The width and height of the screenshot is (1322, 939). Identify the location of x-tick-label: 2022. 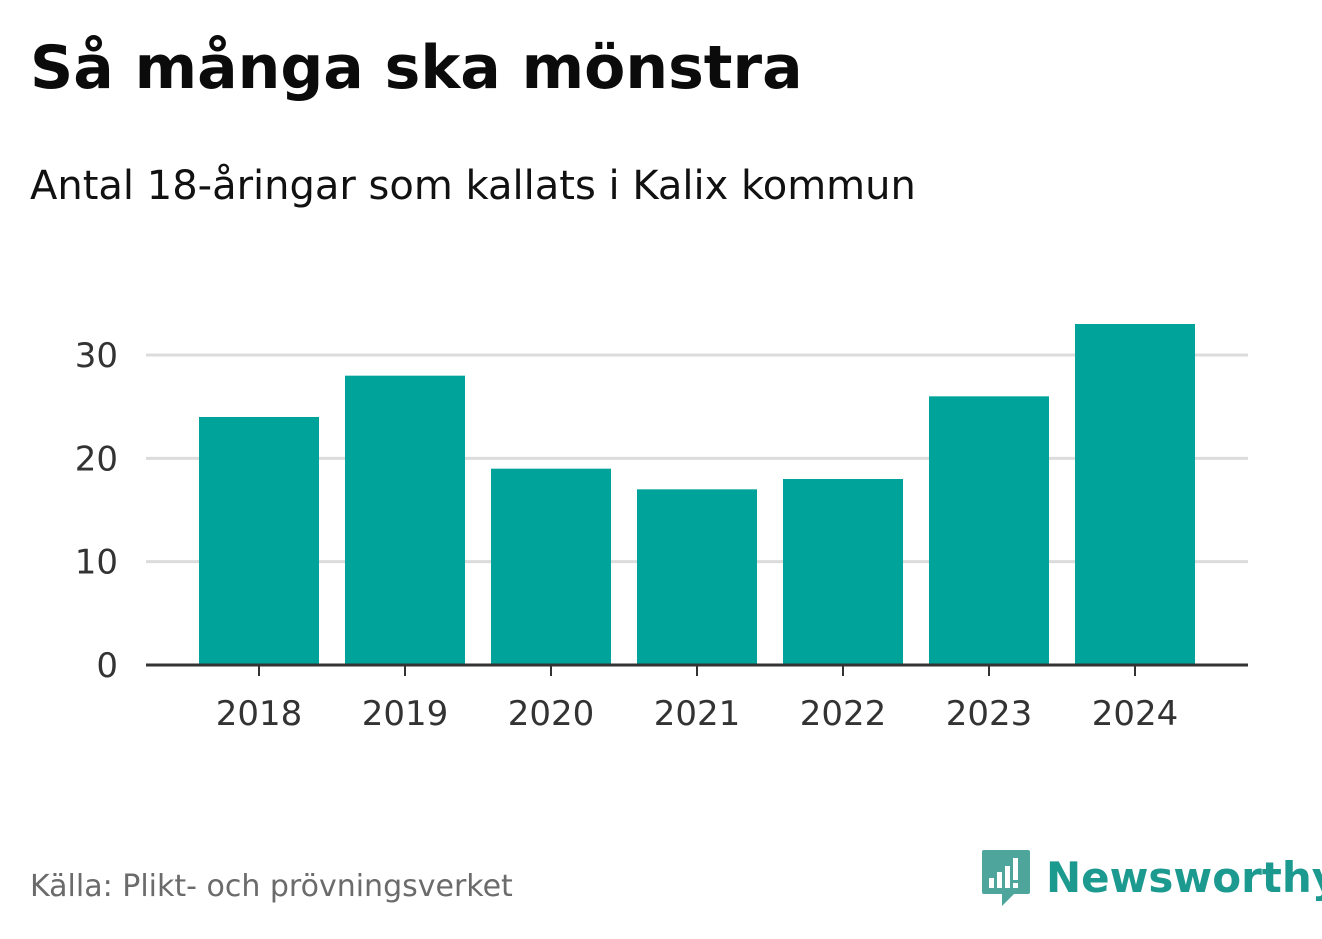
(843, 714).